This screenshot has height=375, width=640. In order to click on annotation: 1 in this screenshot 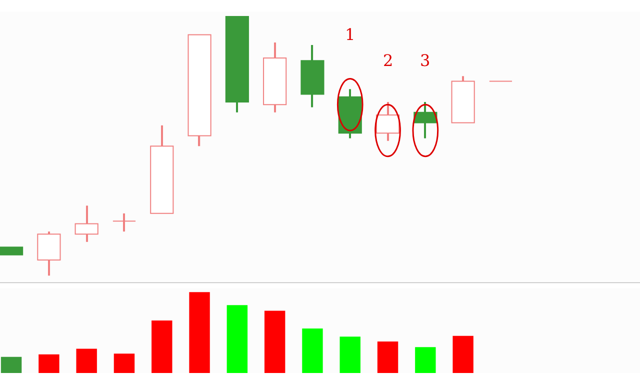, I will do `click(350, 34)`.